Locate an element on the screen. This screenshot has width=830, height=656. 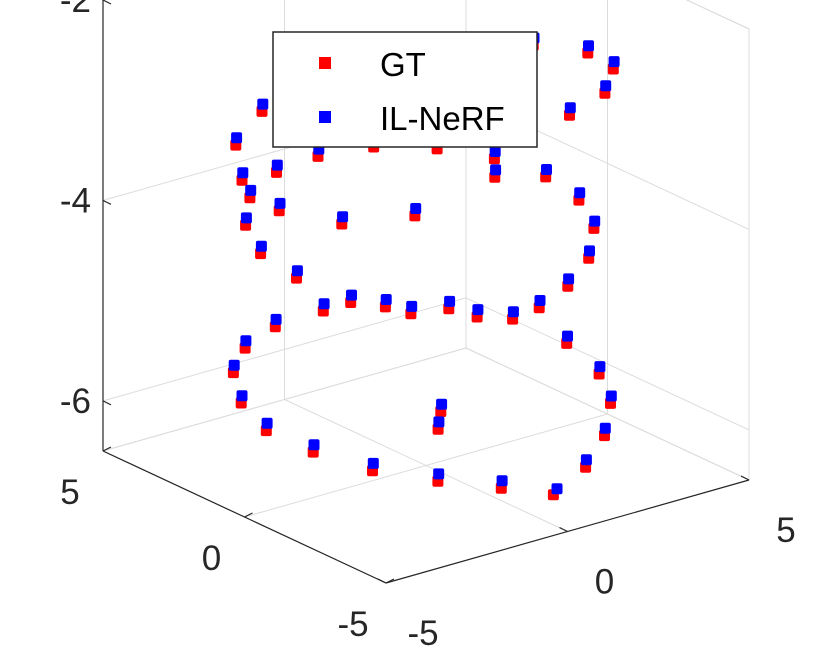
legend-box is located at coordinates (405, 89).